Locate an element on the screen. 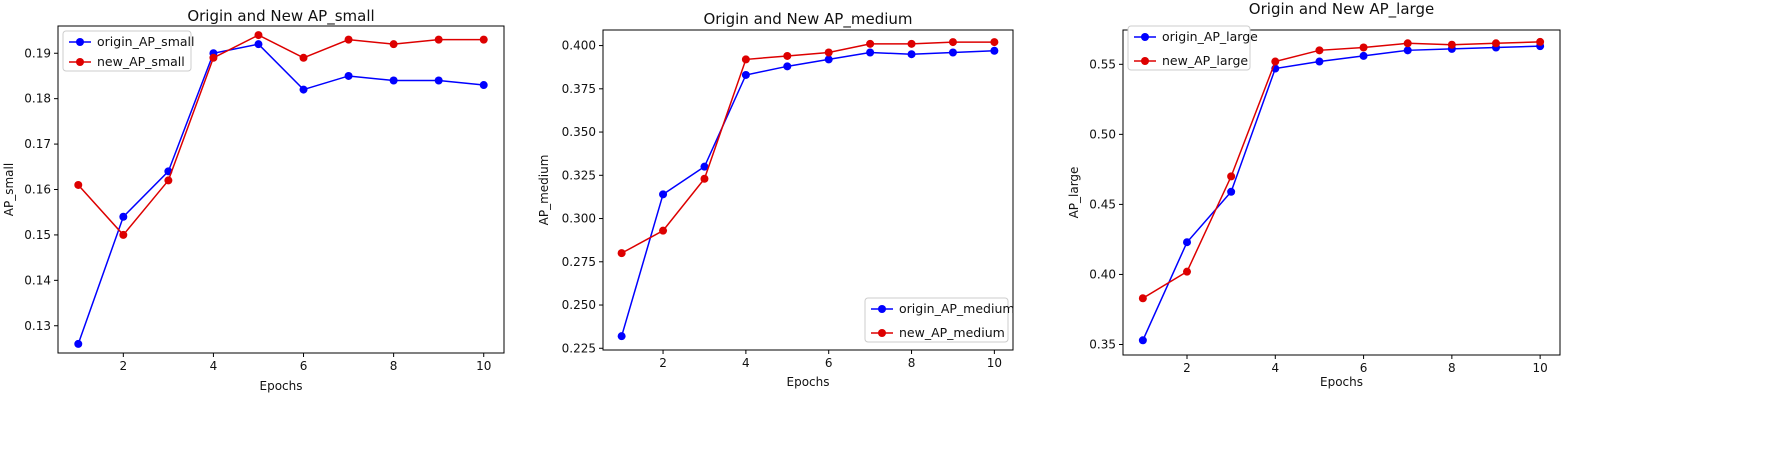  y-tick-label: 0.250 is located at coordinates (579, 305).